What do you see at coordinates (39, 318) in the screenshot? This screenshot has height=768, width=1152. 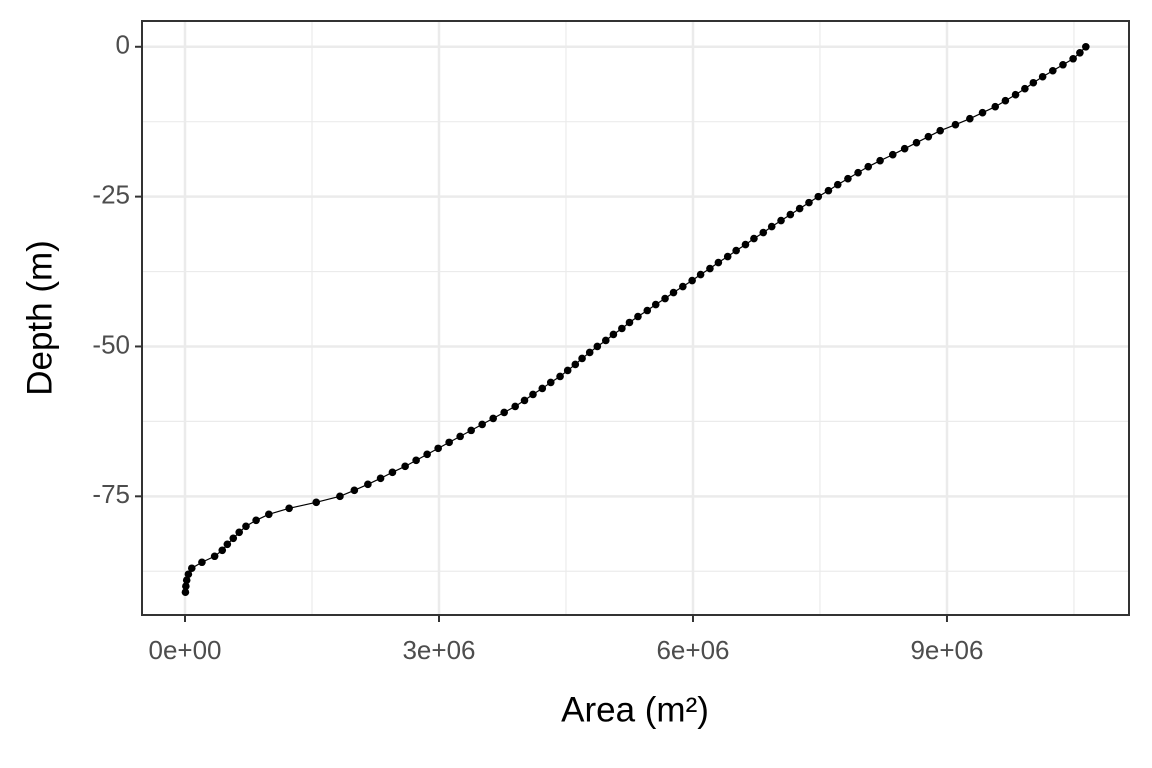 I see `y-axis-title: Depth (m)` at bounding box center [39, 318].